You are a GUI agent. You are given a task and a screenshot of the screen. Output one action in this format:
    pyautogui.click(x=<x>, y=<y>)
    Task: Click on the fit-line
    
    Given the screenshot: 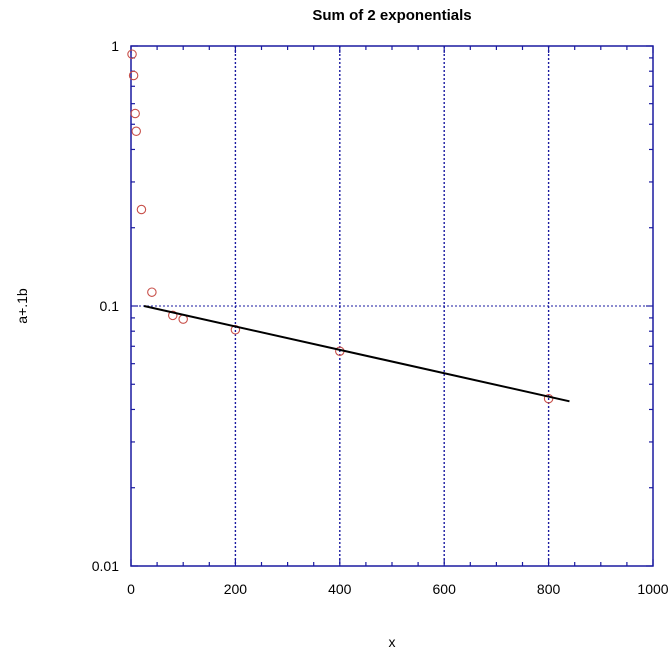 What is the action you would take?
    pyautogui.click(x=356, y=354)
    